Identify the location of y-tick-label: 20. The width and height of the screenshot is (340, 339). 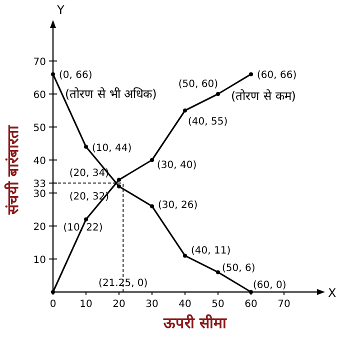
(39, 227).